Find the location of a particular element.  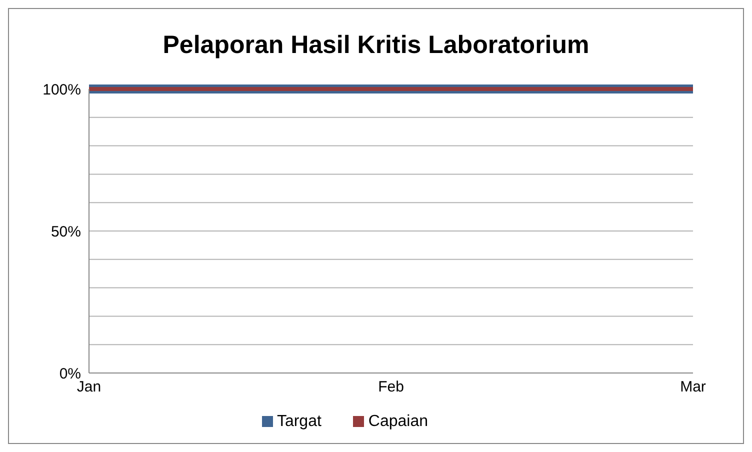

legend-label: Capaian is located at coordinates (398, 421).